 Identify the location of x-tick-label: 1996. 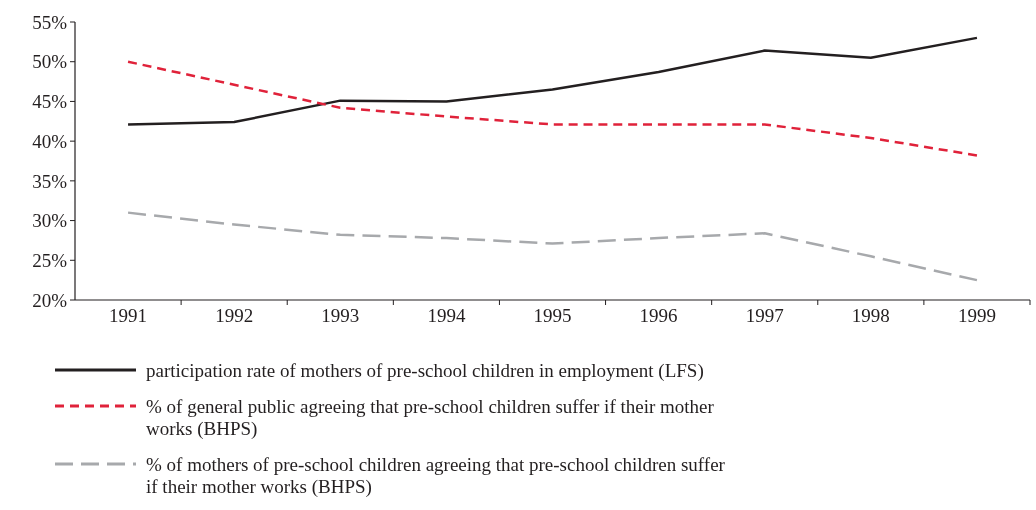
(658, 315).